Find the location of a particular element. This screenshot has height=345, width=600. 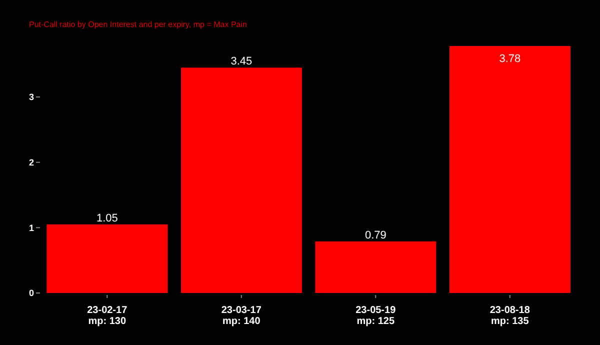

data-label: 3.45 is located at coordinates (241, 62).